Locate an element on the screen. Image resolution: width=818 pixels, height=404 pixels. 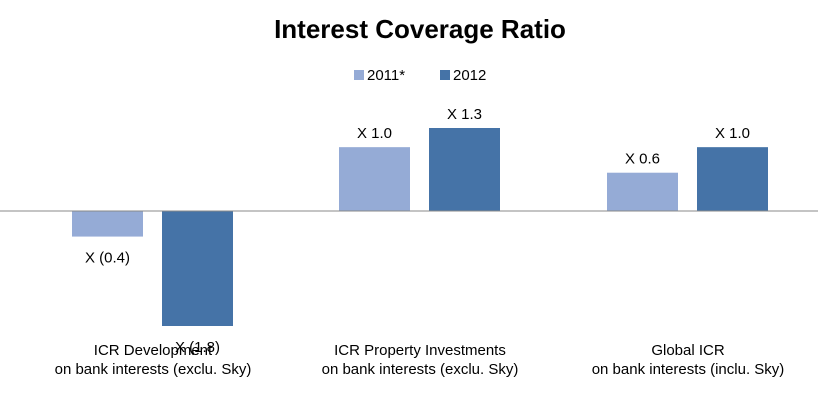
data-label: X 0.6 is located at coordinates (642, 159).